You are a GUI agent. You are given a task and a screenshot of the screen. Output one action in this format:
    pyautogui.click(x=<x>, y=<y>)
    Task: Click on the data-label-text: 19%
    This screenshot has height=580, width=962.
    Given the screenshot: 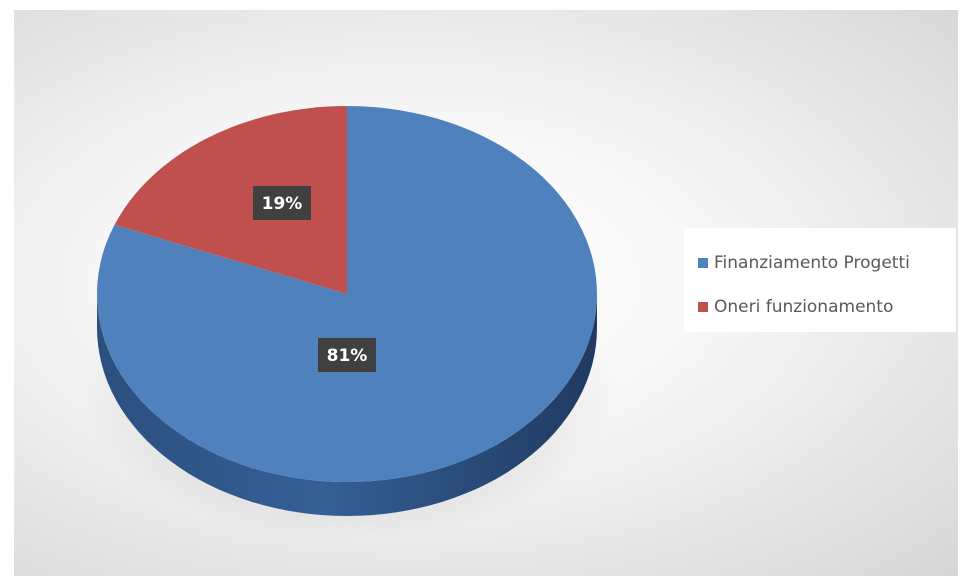 What is the action you would take?
    pyautogui.click(x=282, y=204)
    